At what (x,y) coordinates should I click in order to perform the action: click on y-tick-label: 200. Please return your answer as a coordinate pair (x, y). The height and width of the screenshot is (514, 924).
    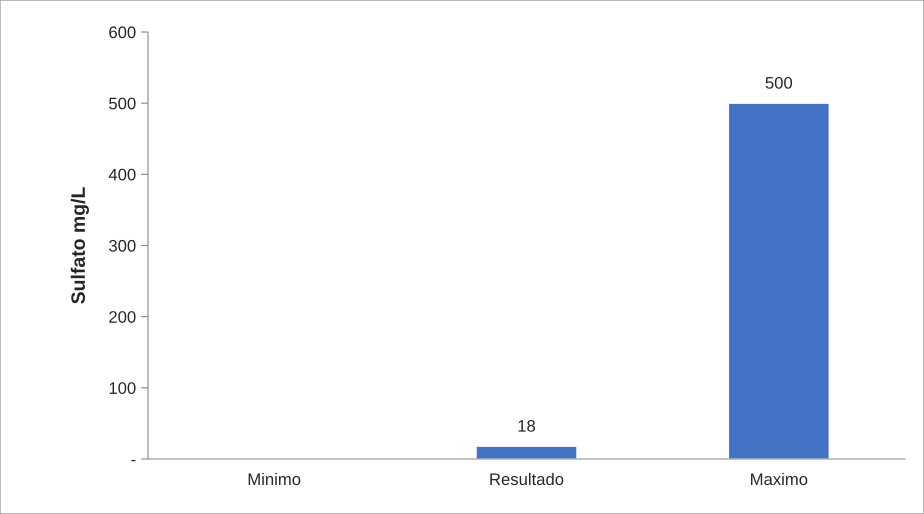
    Looking at the image, I should click on (122, 317).